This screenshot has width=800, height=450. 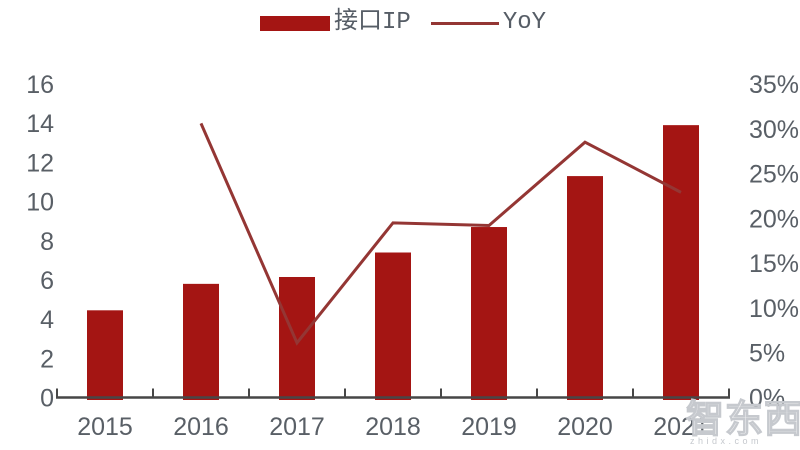 What do you see at coordinates (105, 427) in the screenshot?
I see `x-axis-category-label: 2015` at bounding box center [105, 427].